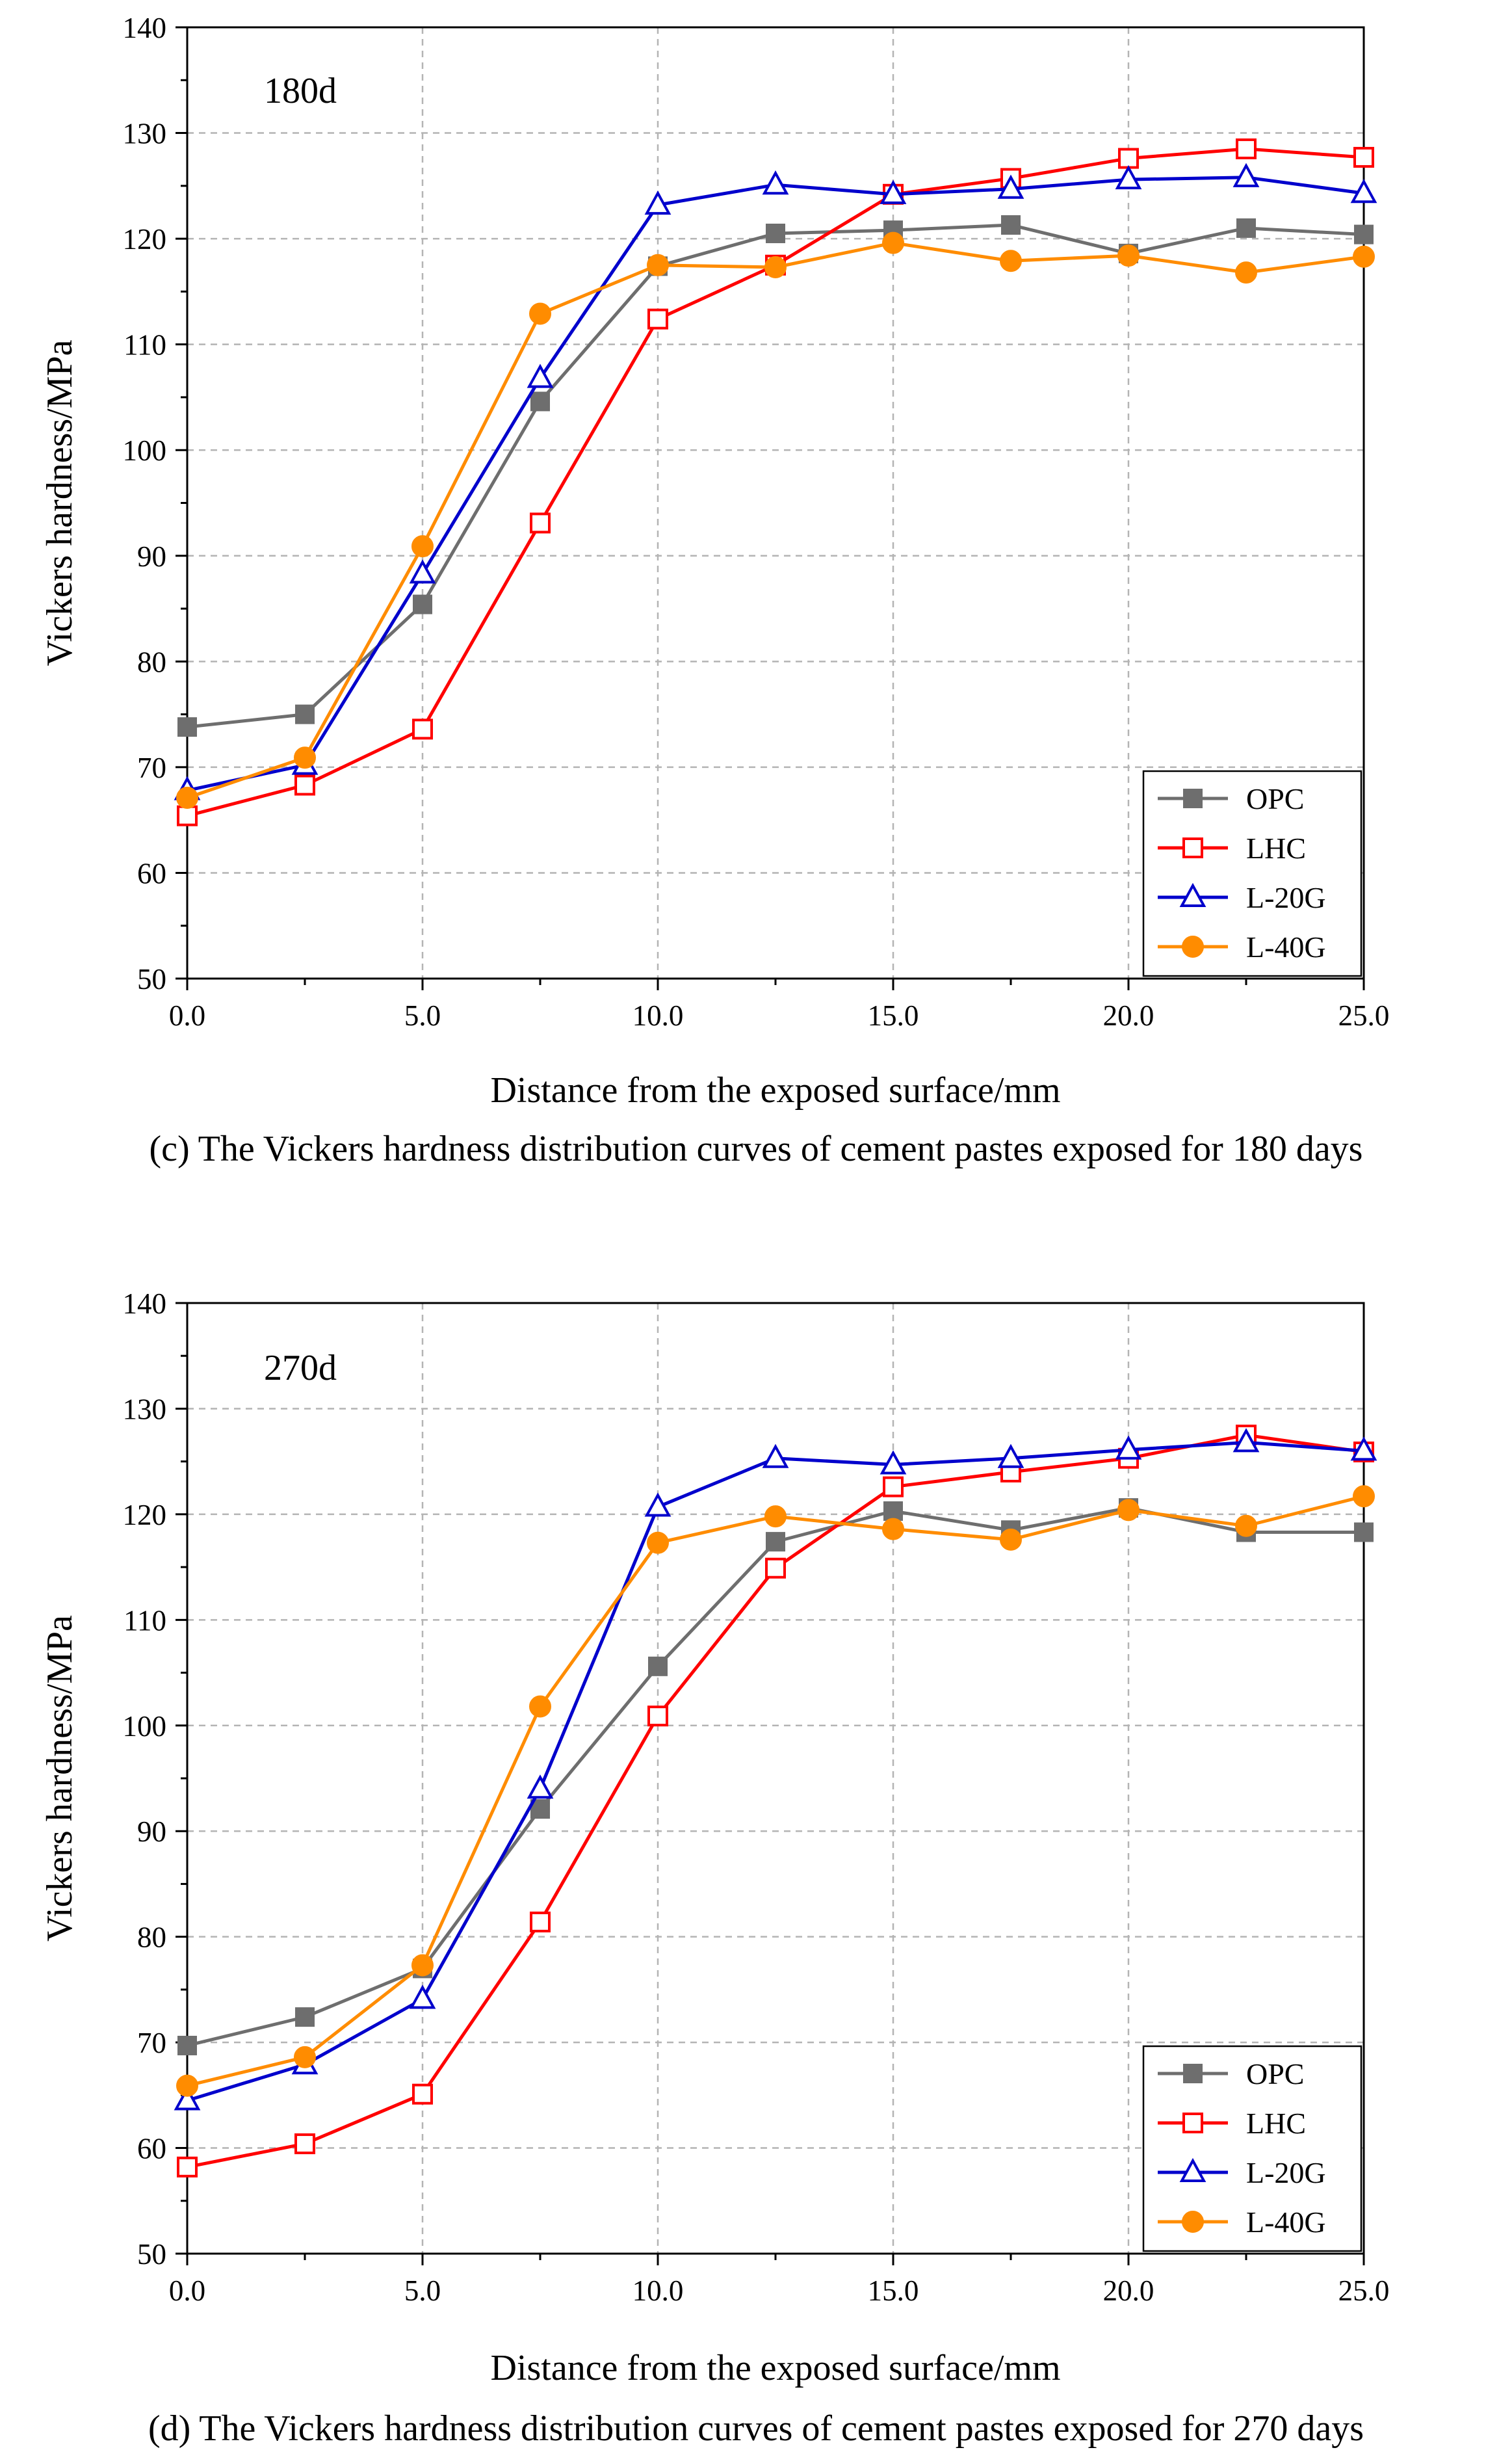 Image resolution: width=1512 pixels, height=2463 pixels. What do you see at coordinates (151, 768) in the screenshot?
I see `y-tick-label: 70` at bounding box center [151, 768].